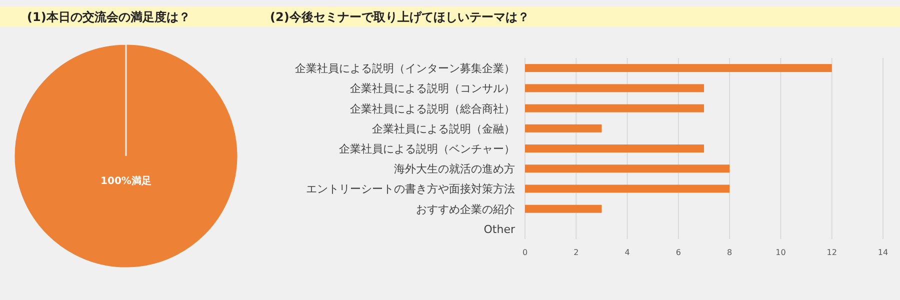  Describe the element at coordinates (678, 252) in the screenshot. I see `x-tick-label: 6` at that location.